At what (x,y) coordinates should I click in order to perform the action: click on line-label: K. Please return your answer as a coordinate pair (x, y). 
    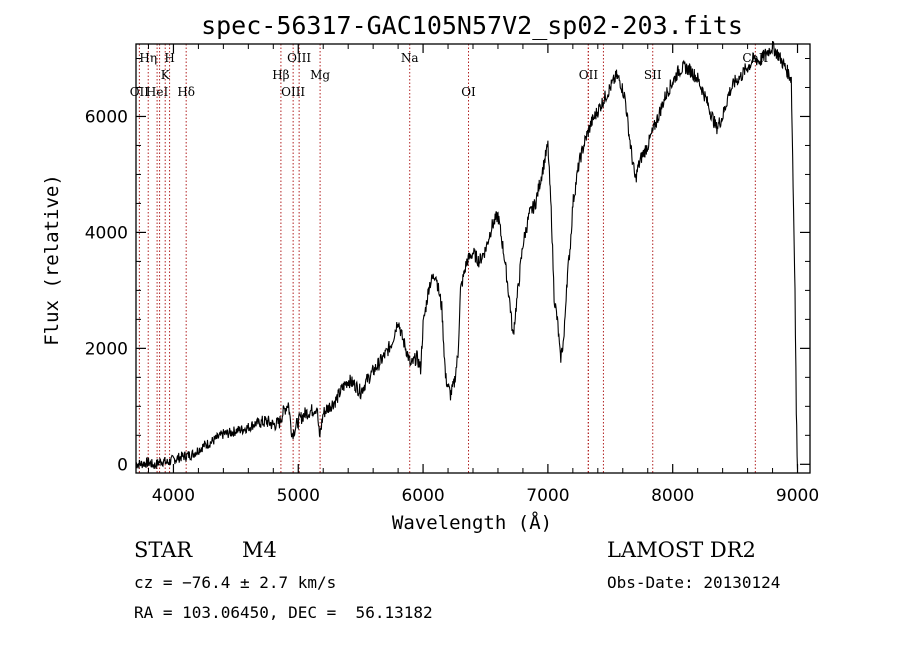
    Looking at the image, I should click on (166, 75).